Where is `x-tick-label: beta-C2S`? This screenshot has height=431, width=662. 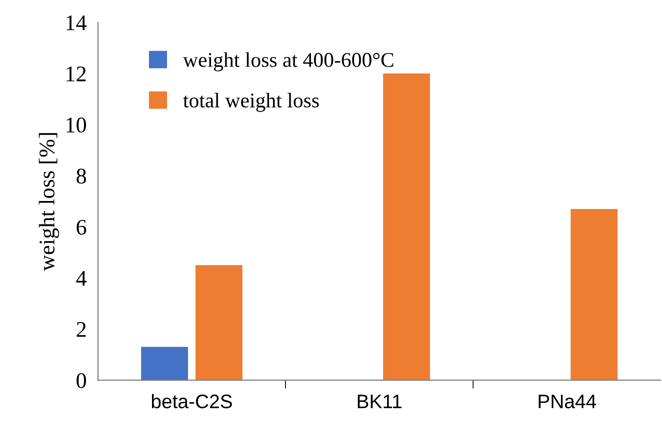 x-tick-label: beta-C2S is located at coordinates (192, 401).